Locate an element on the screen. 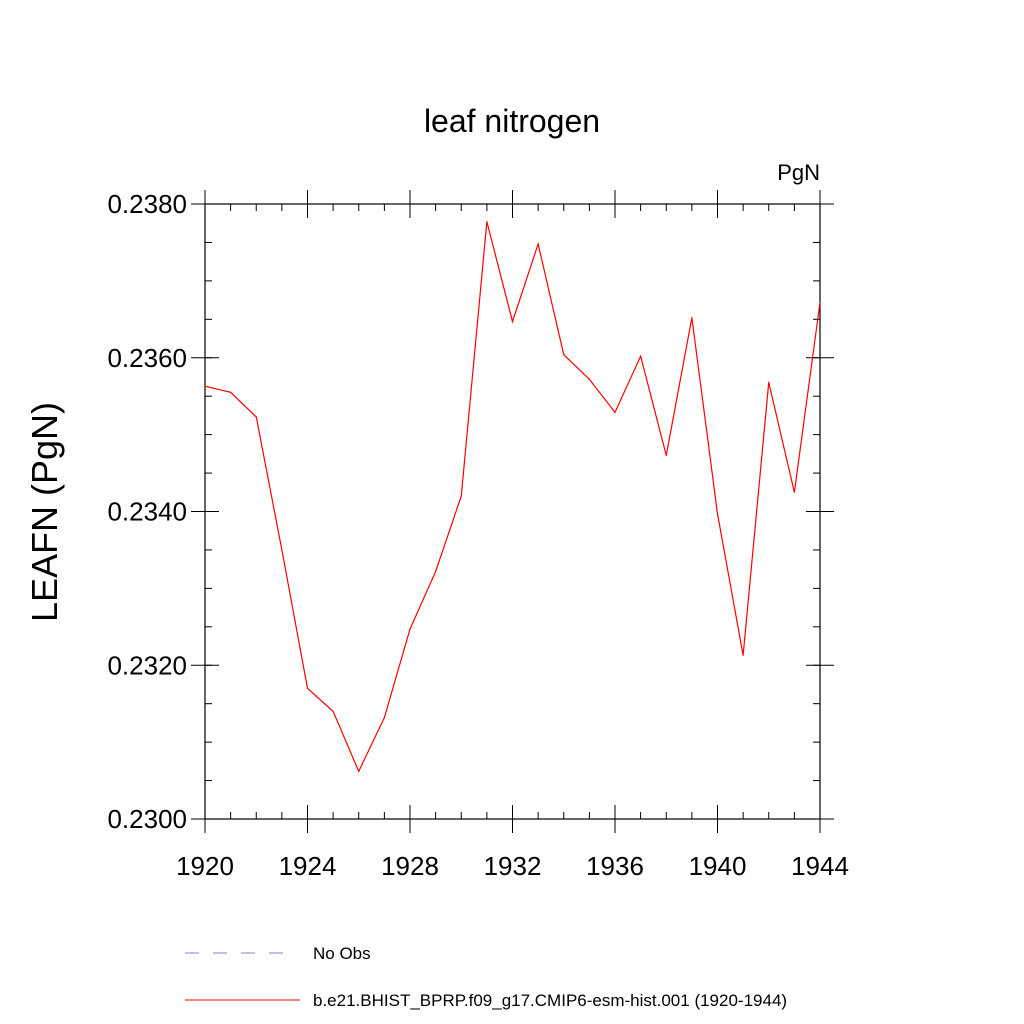 The image size is (1024, 1024). x-tick-label: 1932 is located at coordinates (513, 866).